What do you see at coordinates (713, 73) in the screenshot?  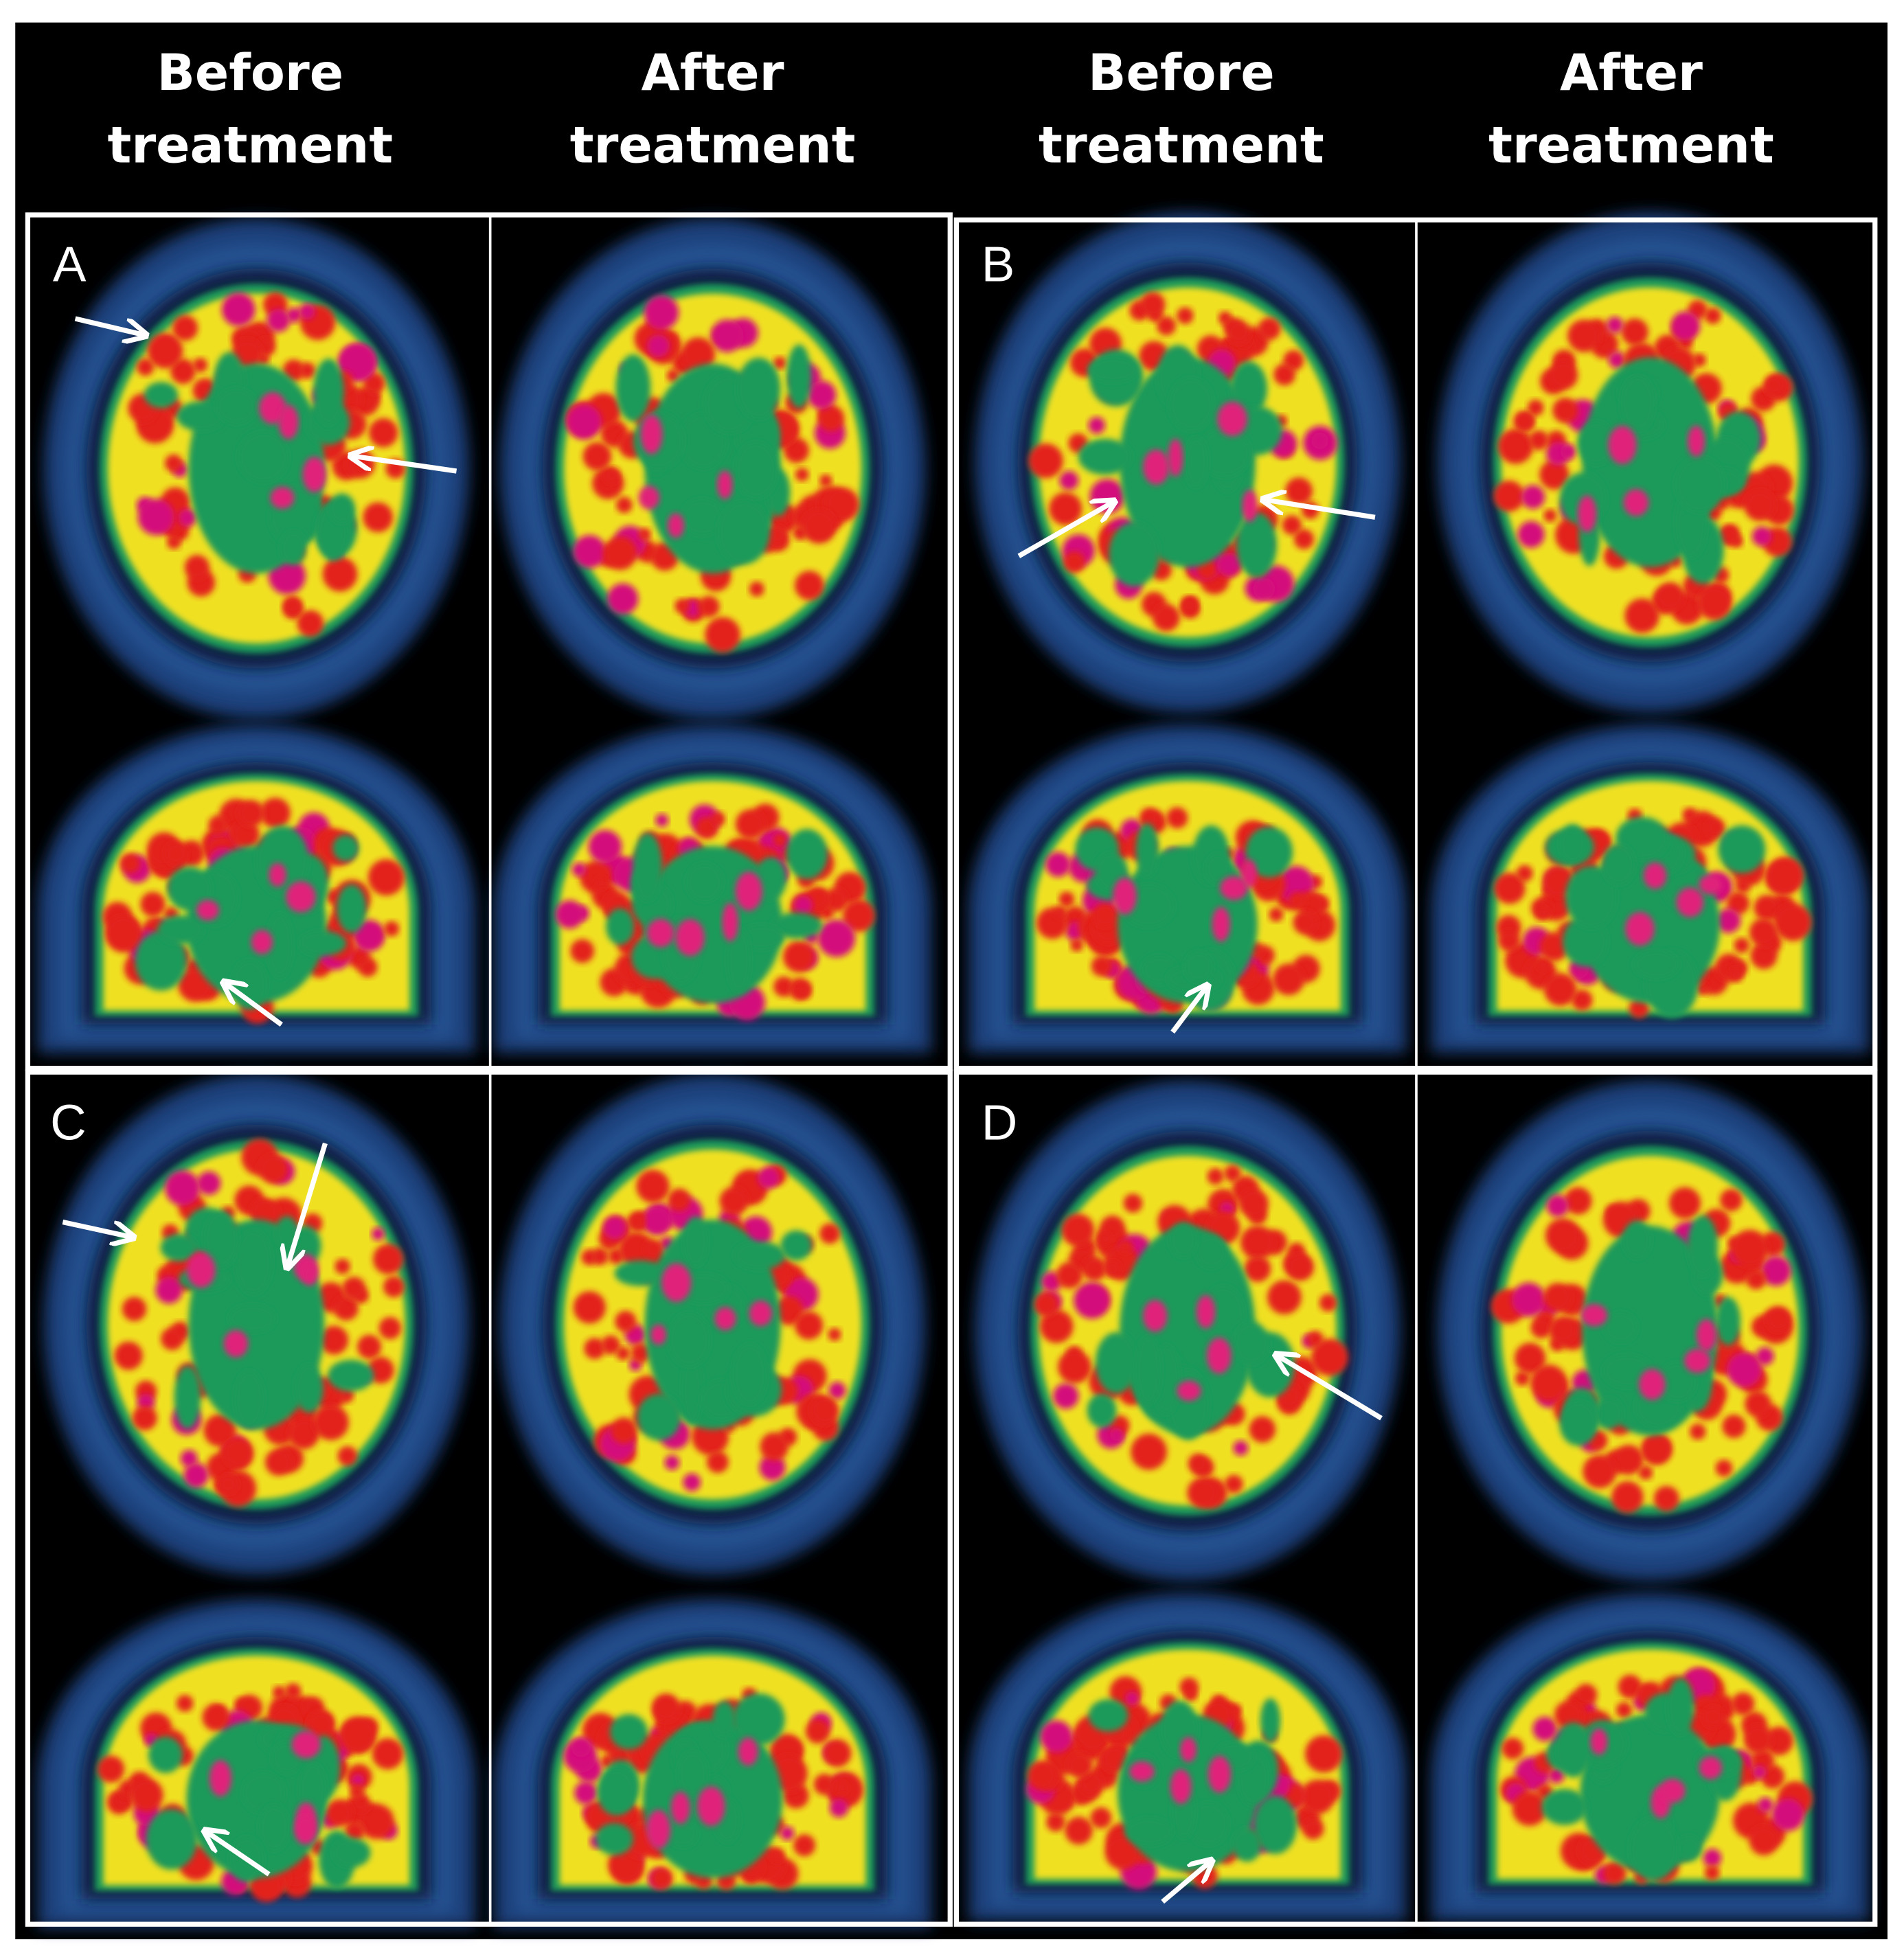 I see `column-header: After` at bounding box center [713, 73].